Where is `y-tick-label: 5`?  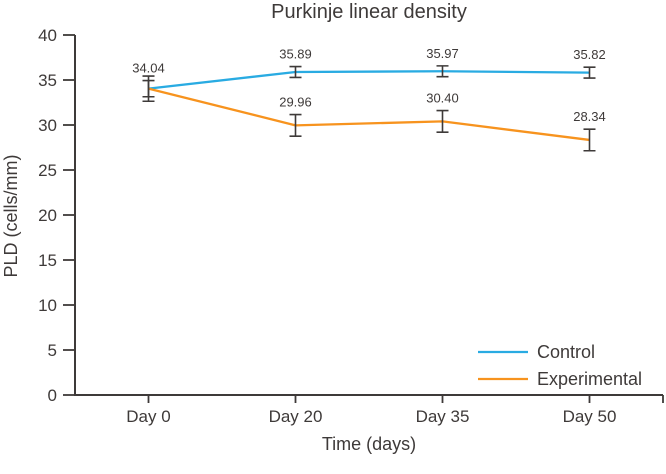 y-tick-label: 5 is located at coordinates (52, 350).